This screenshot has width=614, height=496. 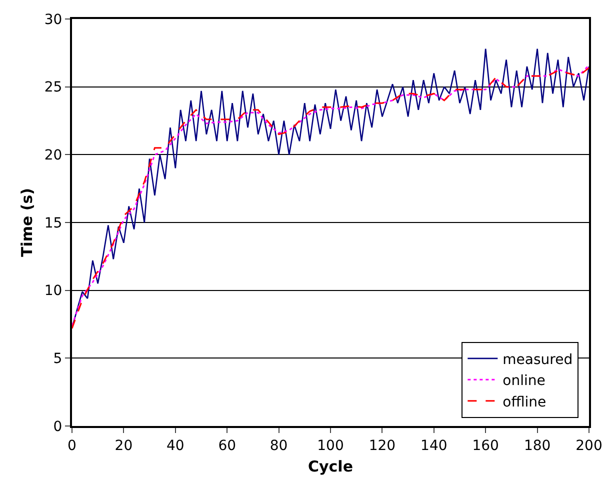 I want to click on x-tick-label: 140, so click(x=434, y=446).